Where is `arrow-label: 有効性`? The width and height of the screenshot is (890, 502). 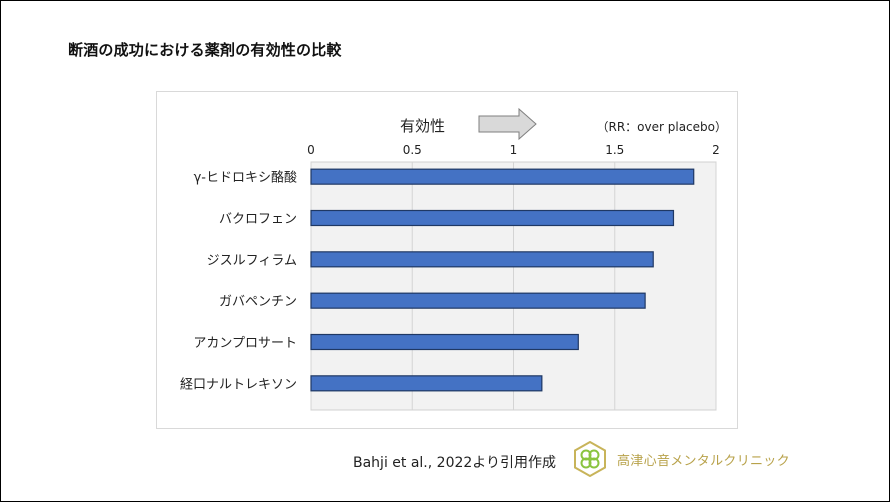 arrow-label: 有効性 is located at coordinates (422, 126).